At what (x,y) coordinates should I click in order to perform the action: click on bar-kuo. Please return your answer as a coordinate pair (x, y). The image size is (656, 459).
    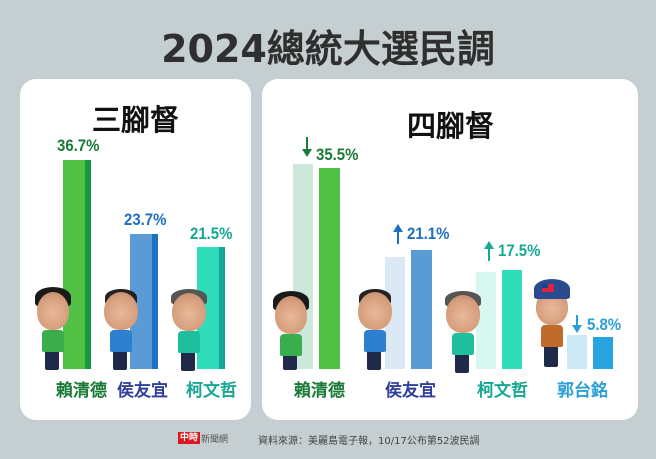
    Looking at the image, I should click on (603, 353).